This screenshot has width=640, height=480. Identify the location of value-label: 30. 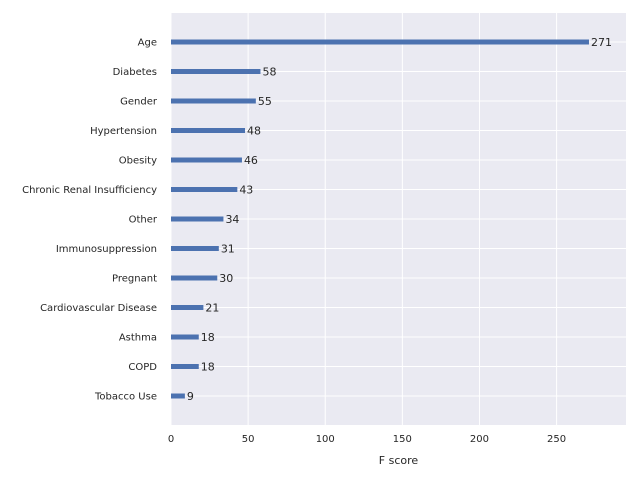
(226, 278).